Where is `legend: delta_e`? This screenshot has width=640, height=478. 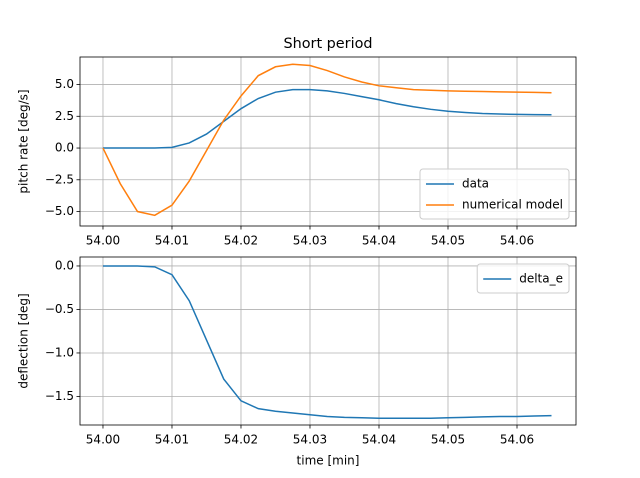
legend: delta_e is located at coordinates (523, 278).